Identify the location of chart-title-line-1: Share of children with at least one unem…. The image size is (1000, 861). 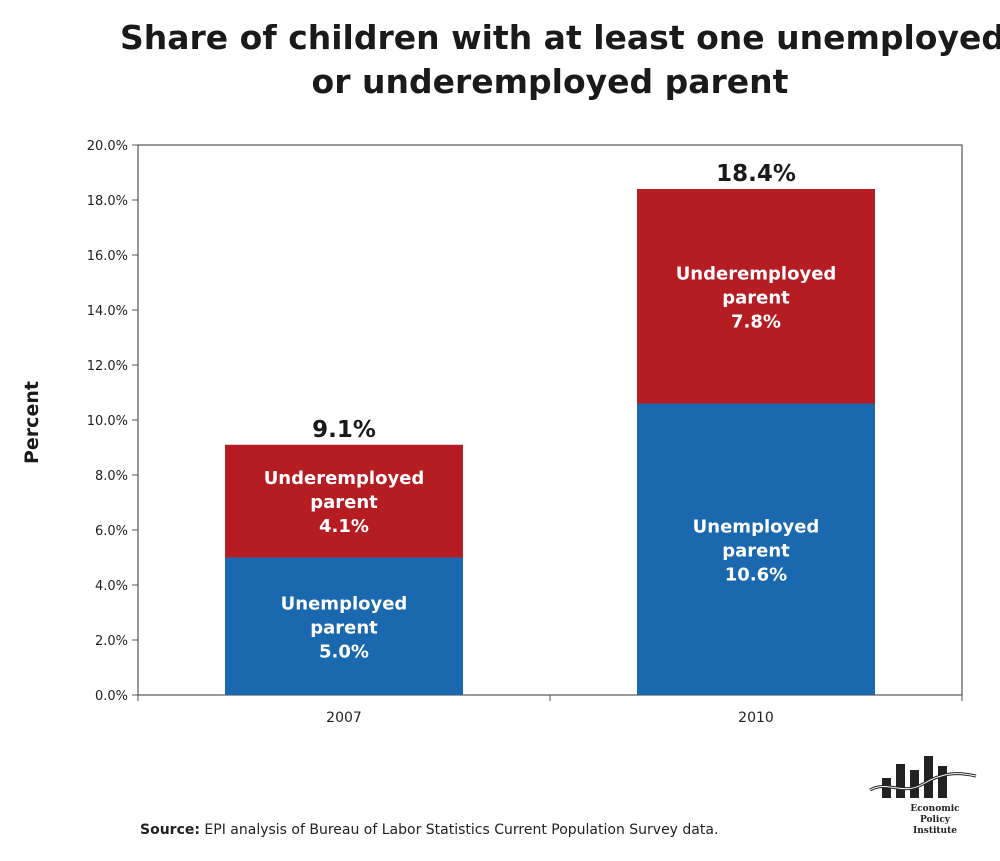
(560, 37).